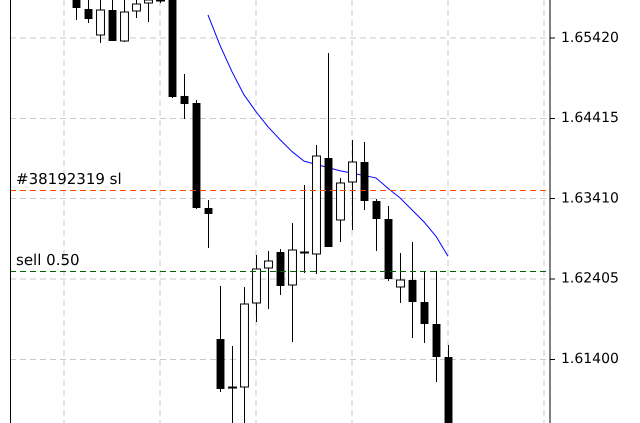 This screenshot has height=423, width=640. What do you see at coordinates (590, 38) in the screenshot?
I see `y-tick-label: 1.65420` at bounding box center [590, 38].